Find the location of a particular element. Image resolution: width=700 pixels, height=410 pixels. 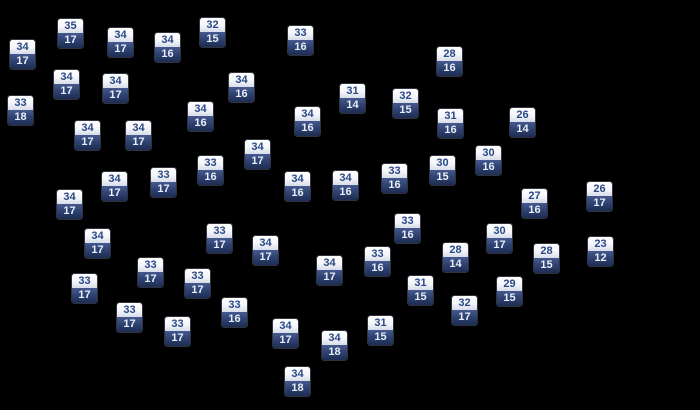

temp-marker: 30 15 is located at coordinates (442, 170).